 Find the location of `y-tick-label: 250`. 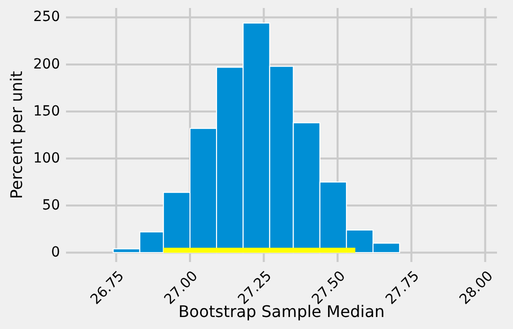

y-tick-label: 250 is located at coordinates (46, 17).